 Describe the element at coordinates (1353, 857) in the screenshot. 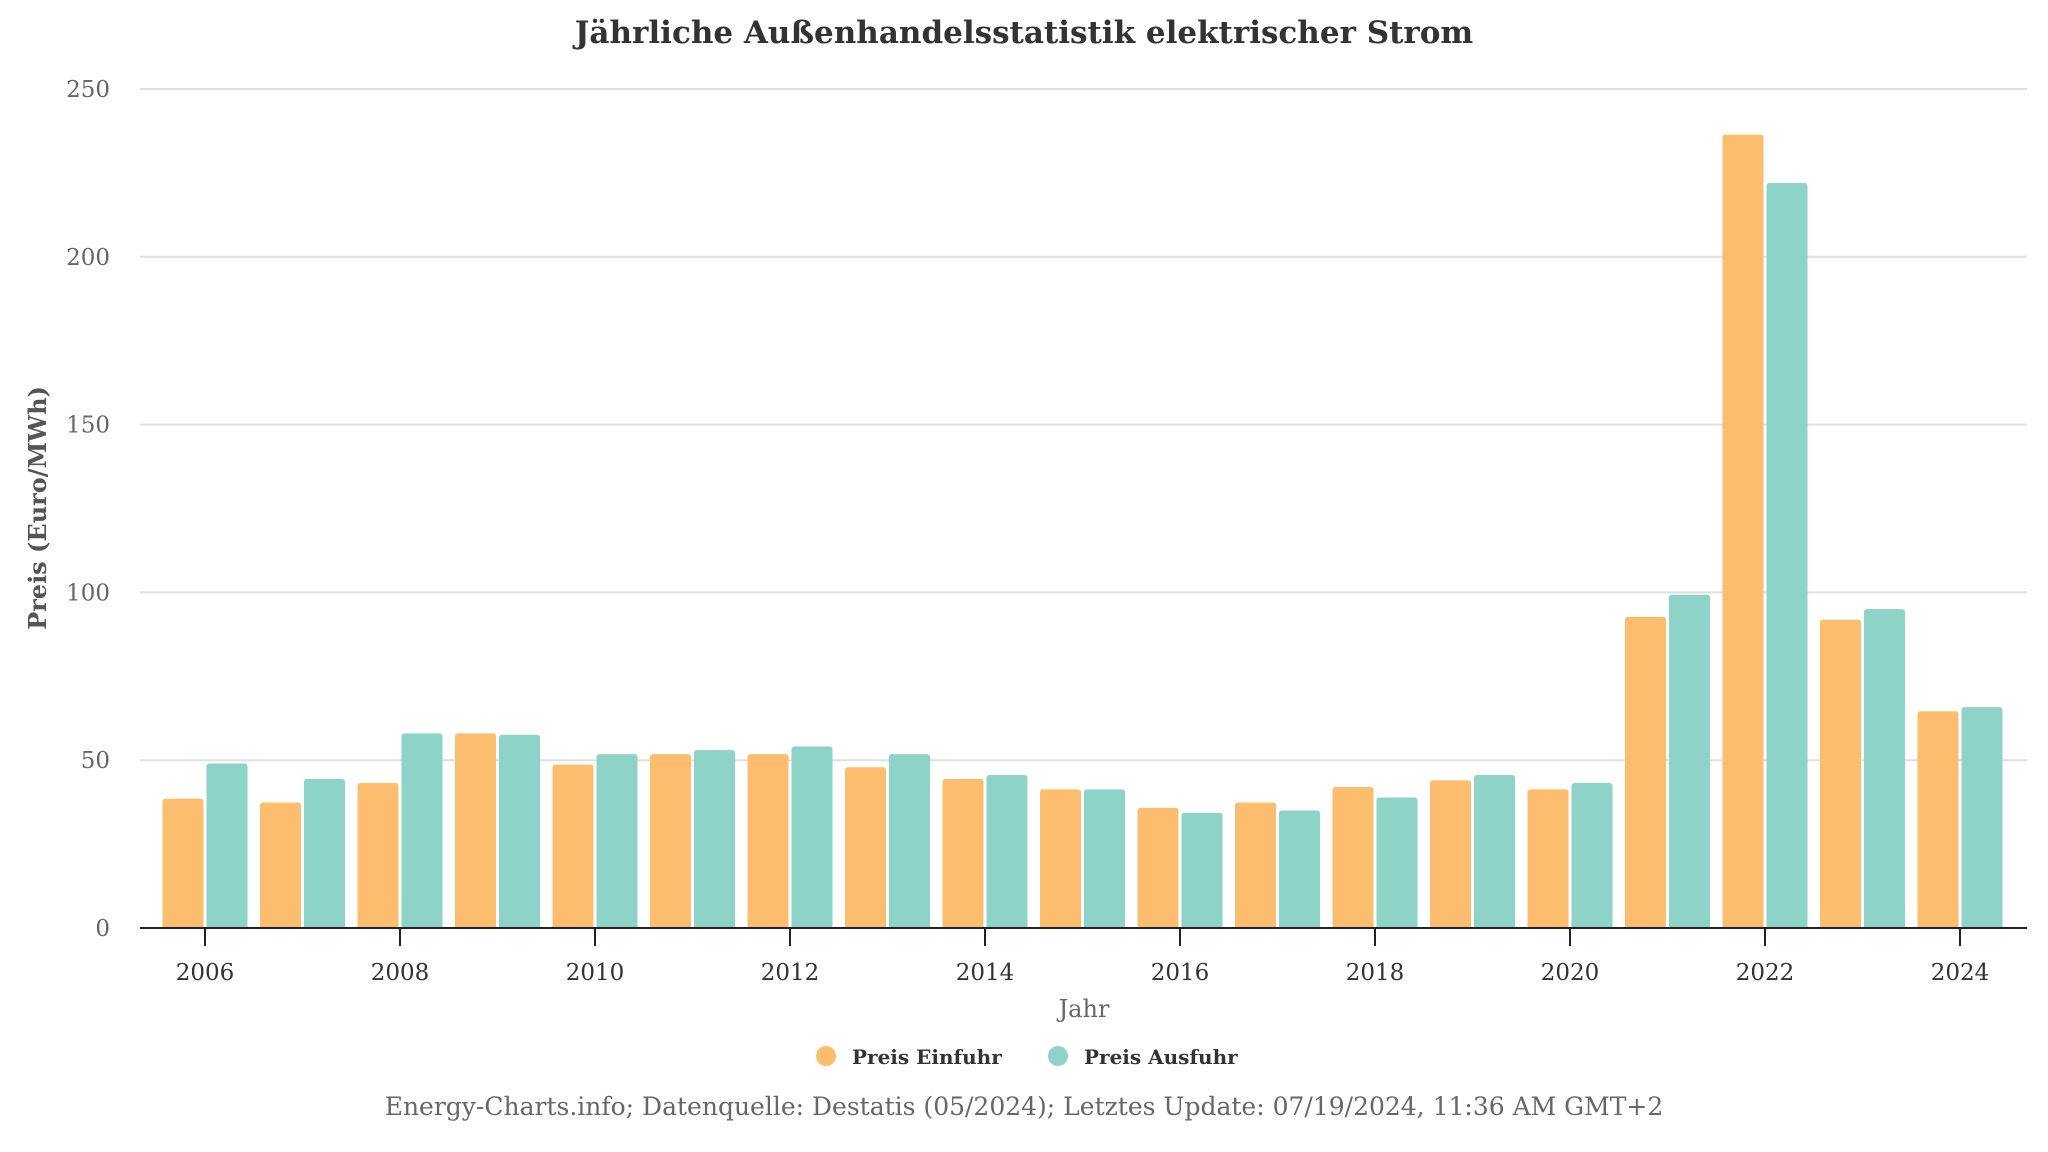

I see `bar-einfuhr-2018` at that location.